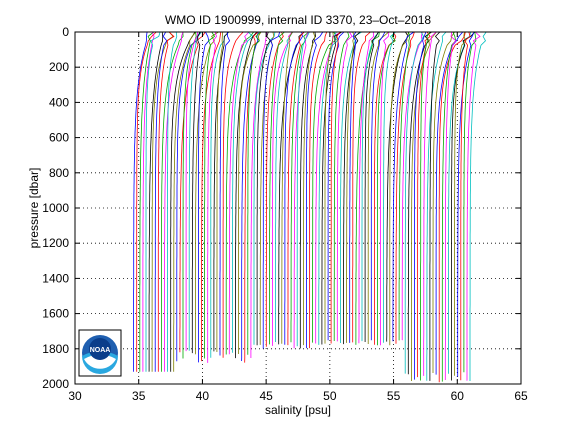 The image size is (576, 432). Describe the element at coordinates (330, 396) in the screenshot. I see `x-tick-label: 50` at that location.